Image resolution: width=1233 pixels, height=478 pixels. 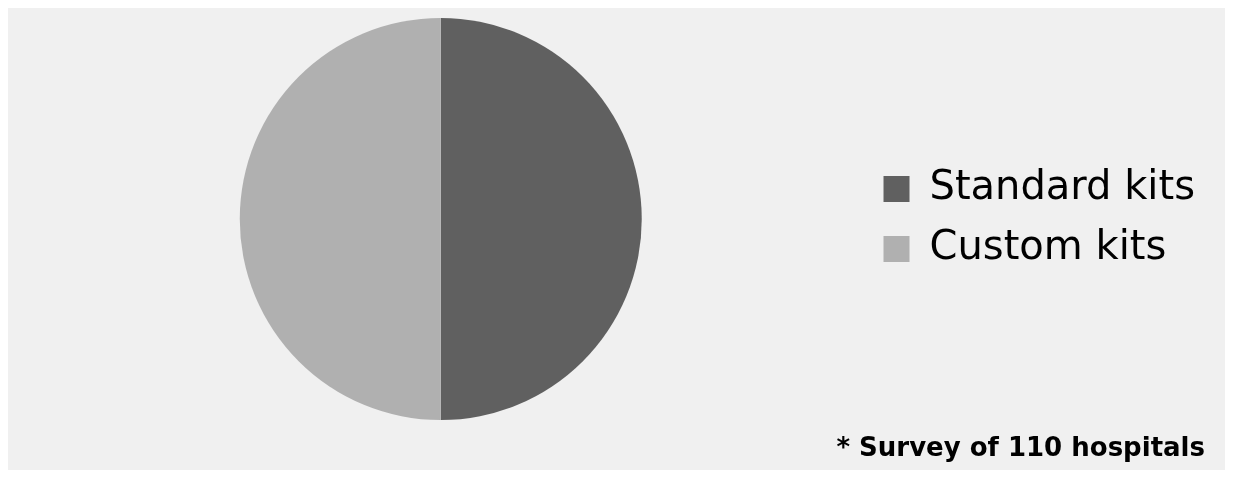 What do you see at coordinates (1062, 185) in the screenshot?
I see `legend-label: Standard kits` at bounding box center [1062, 185].